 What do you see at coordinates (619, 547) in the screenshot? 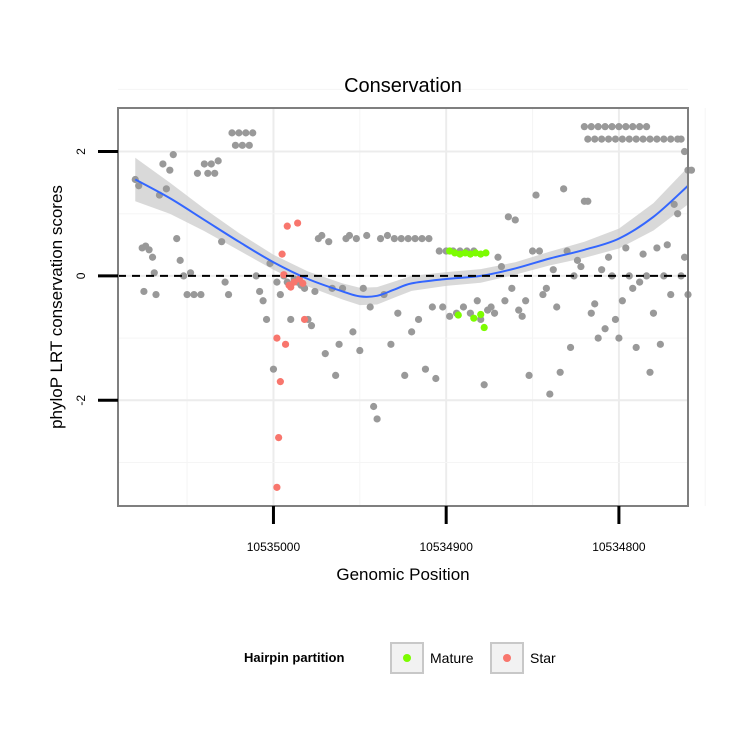
I see `x-tick-label: 10534800` at bounding box center [619, 547].